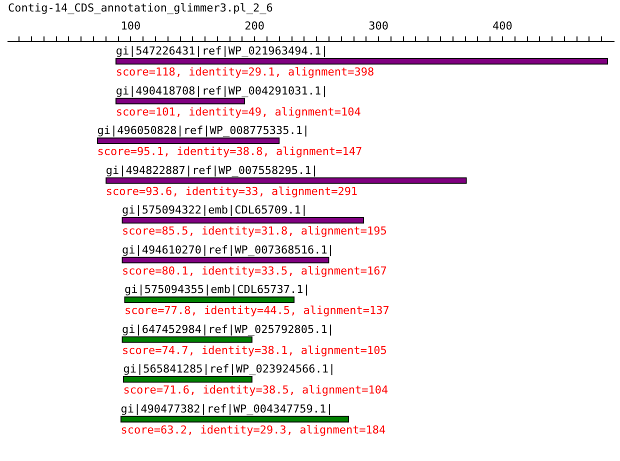 This screenshot has height=461, width=620. What do you see at coordinates (254, 350) in the screenshot?
I see `data-label: score=74.7, identity=38.1, alignment=105` at bounding box center [254, 350].